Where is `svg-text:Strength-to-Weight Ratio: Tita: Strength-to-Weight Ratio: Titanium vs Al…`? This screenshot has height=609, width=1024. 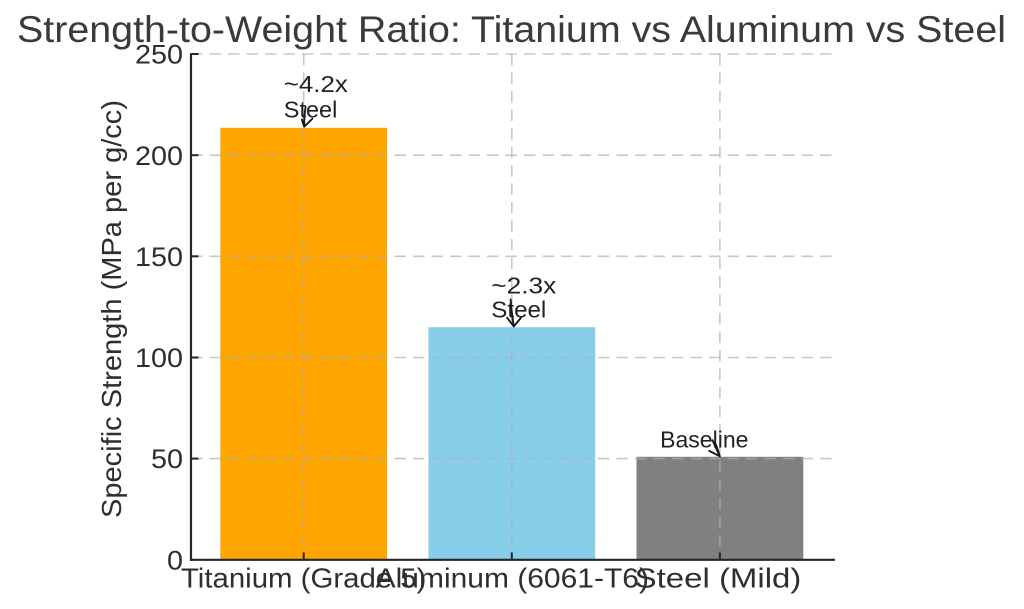
svg-text:Strength-to-Weight Ratio: Tita: Strength-to-Weight Ratio: Titanium vs Al… is located at coordinates (511, 29).